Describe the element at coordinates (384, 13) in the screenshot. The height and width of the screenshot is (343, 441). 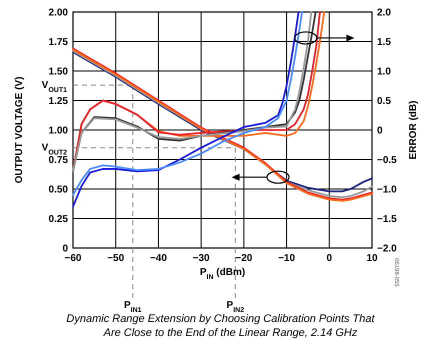
I see `y2-tick-label: 2.0` at that location.